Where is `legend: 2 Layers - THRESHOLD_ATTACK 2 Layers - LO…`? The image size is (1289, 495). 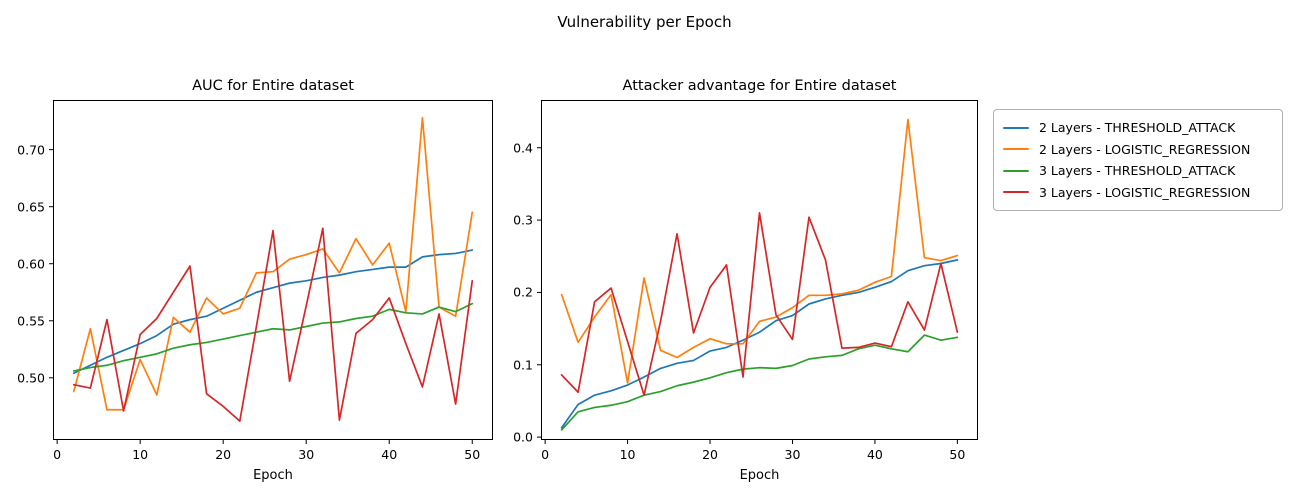
legend: 2 Layers - THRESHOLD_ATTACK 2 Layers - LO… is located at coordinates (1138, 160).